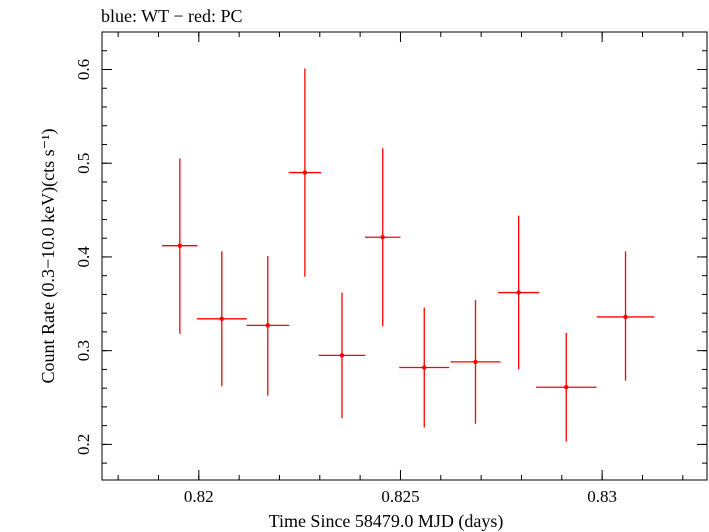  Describe the element at coordinates (83, 257) in the screenshot. I see `y-tick-label: 0.4` at that location.